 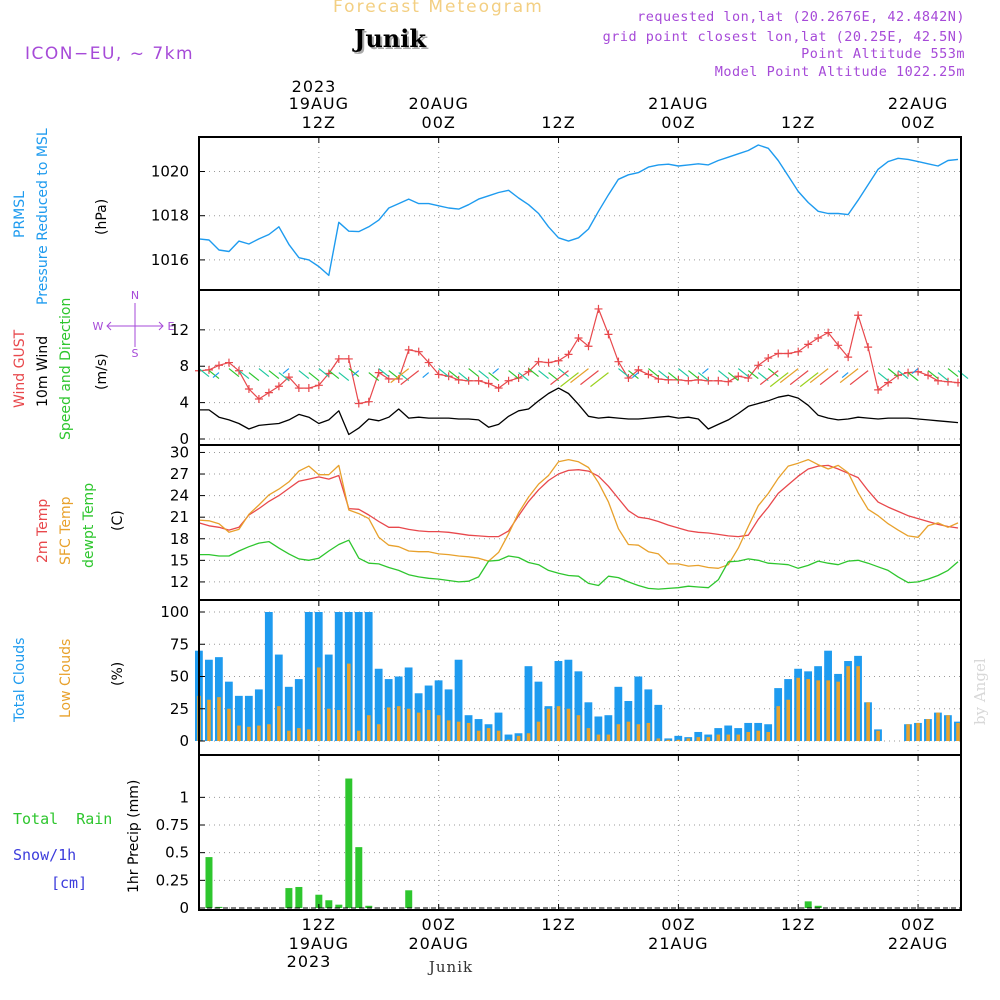 What do you see at coordinates (980, 691) in the screenshot?
I see `watermark: by Angel` at bounding box center [980, 691].